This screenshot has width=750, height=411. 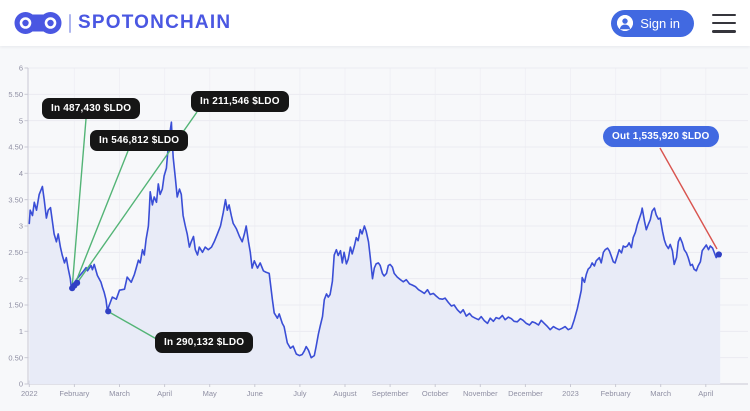 I want to click on top-header: SPOTONCHAIN Sign in, so click(x=375, y=23).